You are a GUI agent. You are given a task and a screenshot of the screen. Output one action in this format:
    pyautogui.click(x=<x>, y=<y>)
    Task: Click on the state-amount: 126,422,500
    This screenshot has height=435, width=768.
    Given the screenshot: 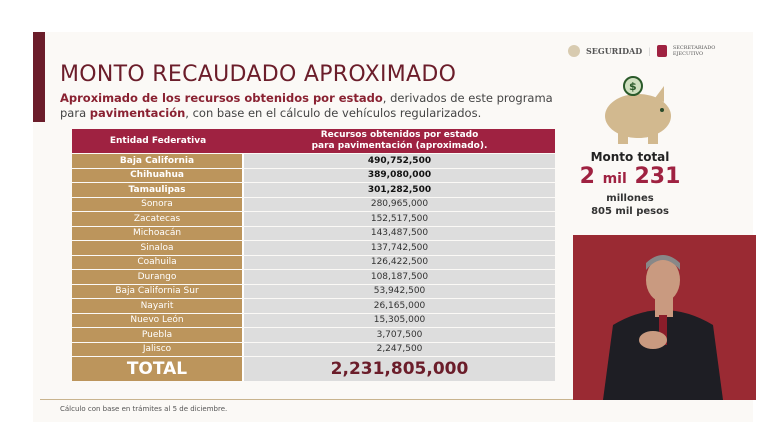 What is the action you would take?
    pyautogui.click(x=399, y=262)
    